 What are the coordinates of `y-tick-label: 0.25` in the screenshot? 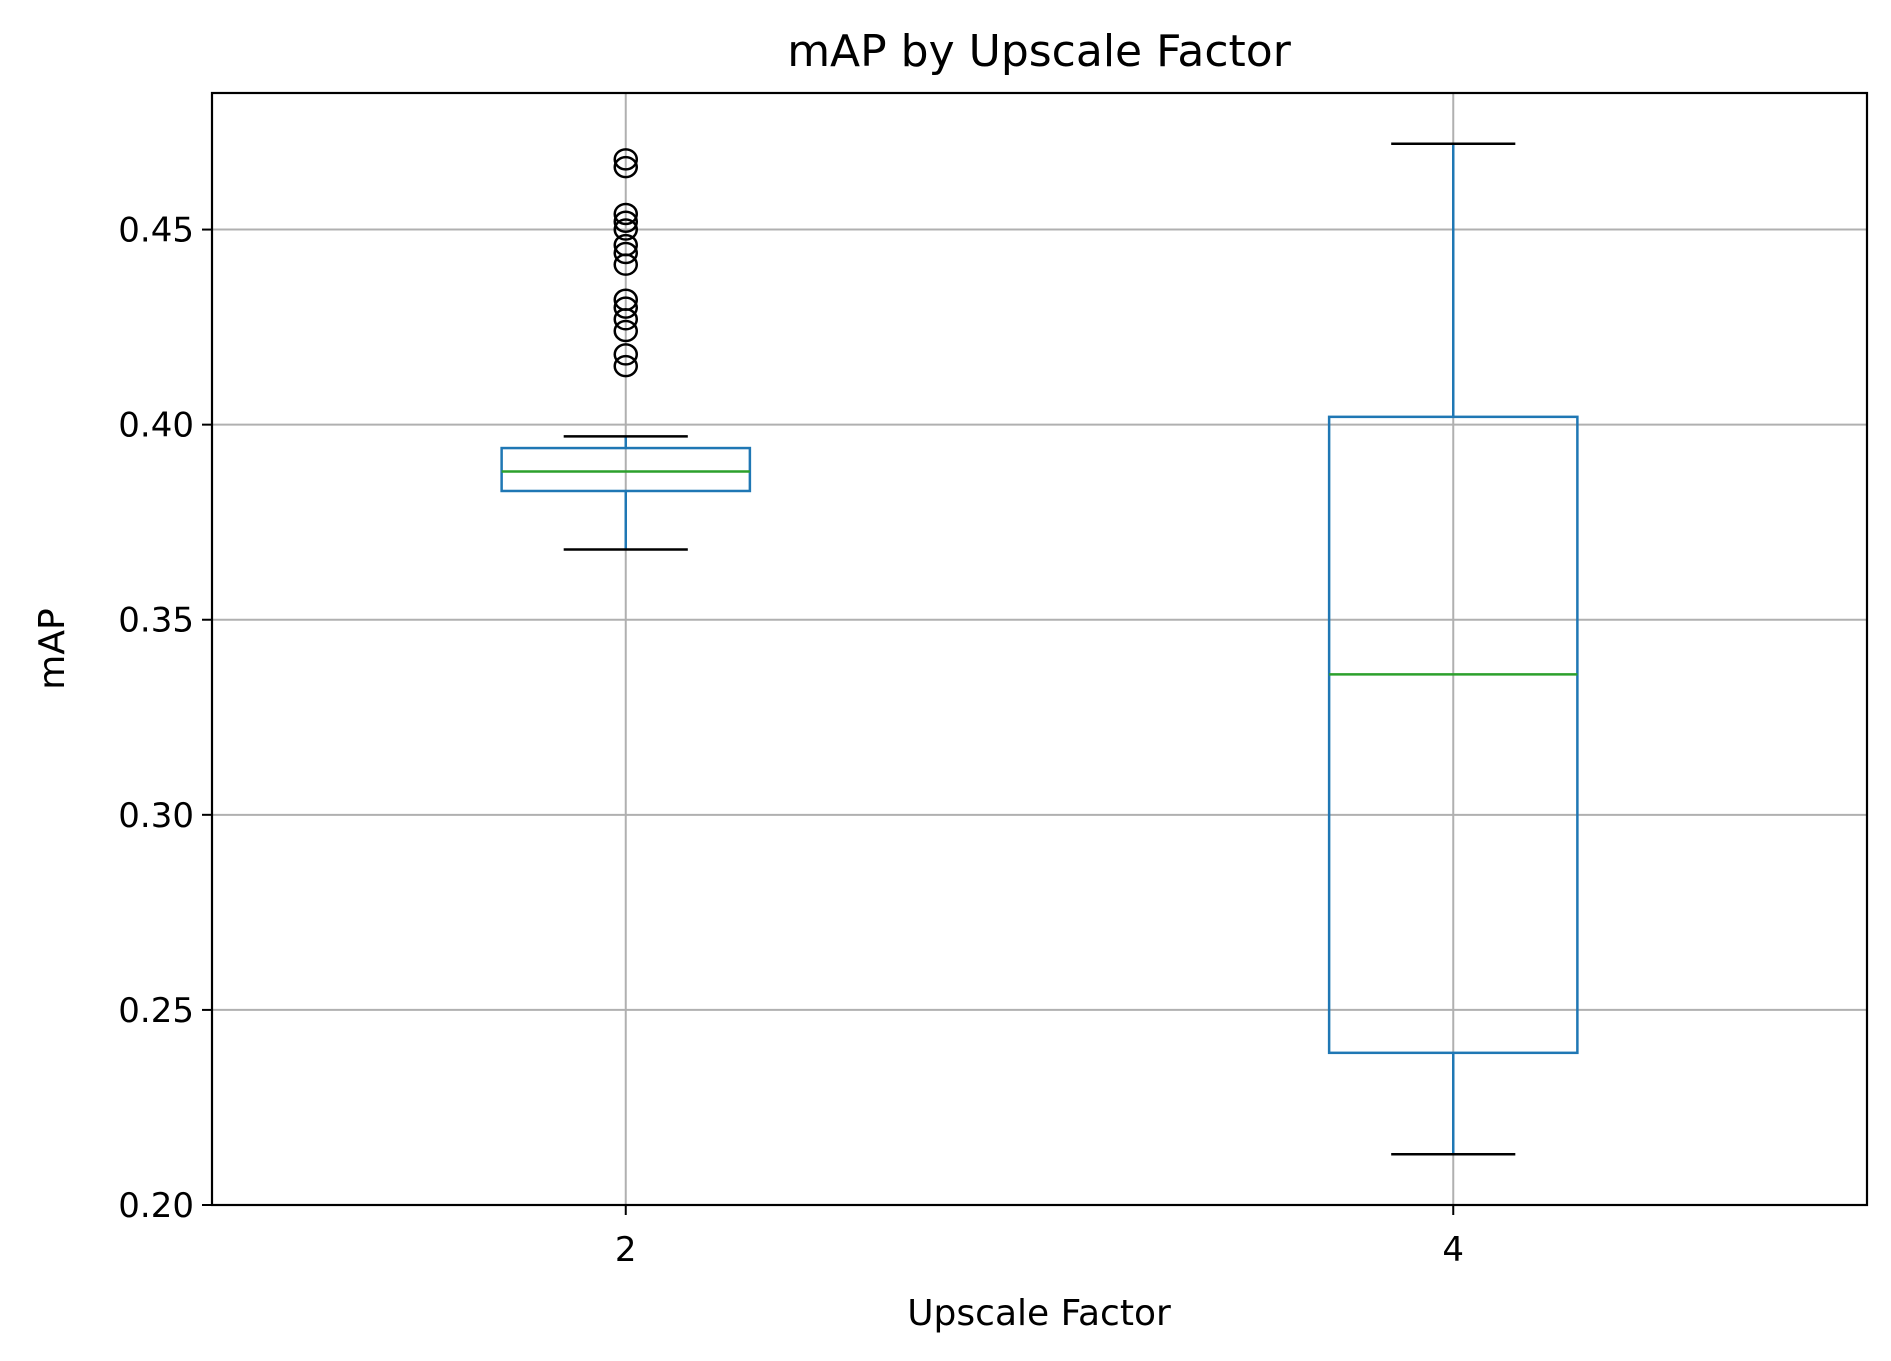 It's located at (156, 1011).